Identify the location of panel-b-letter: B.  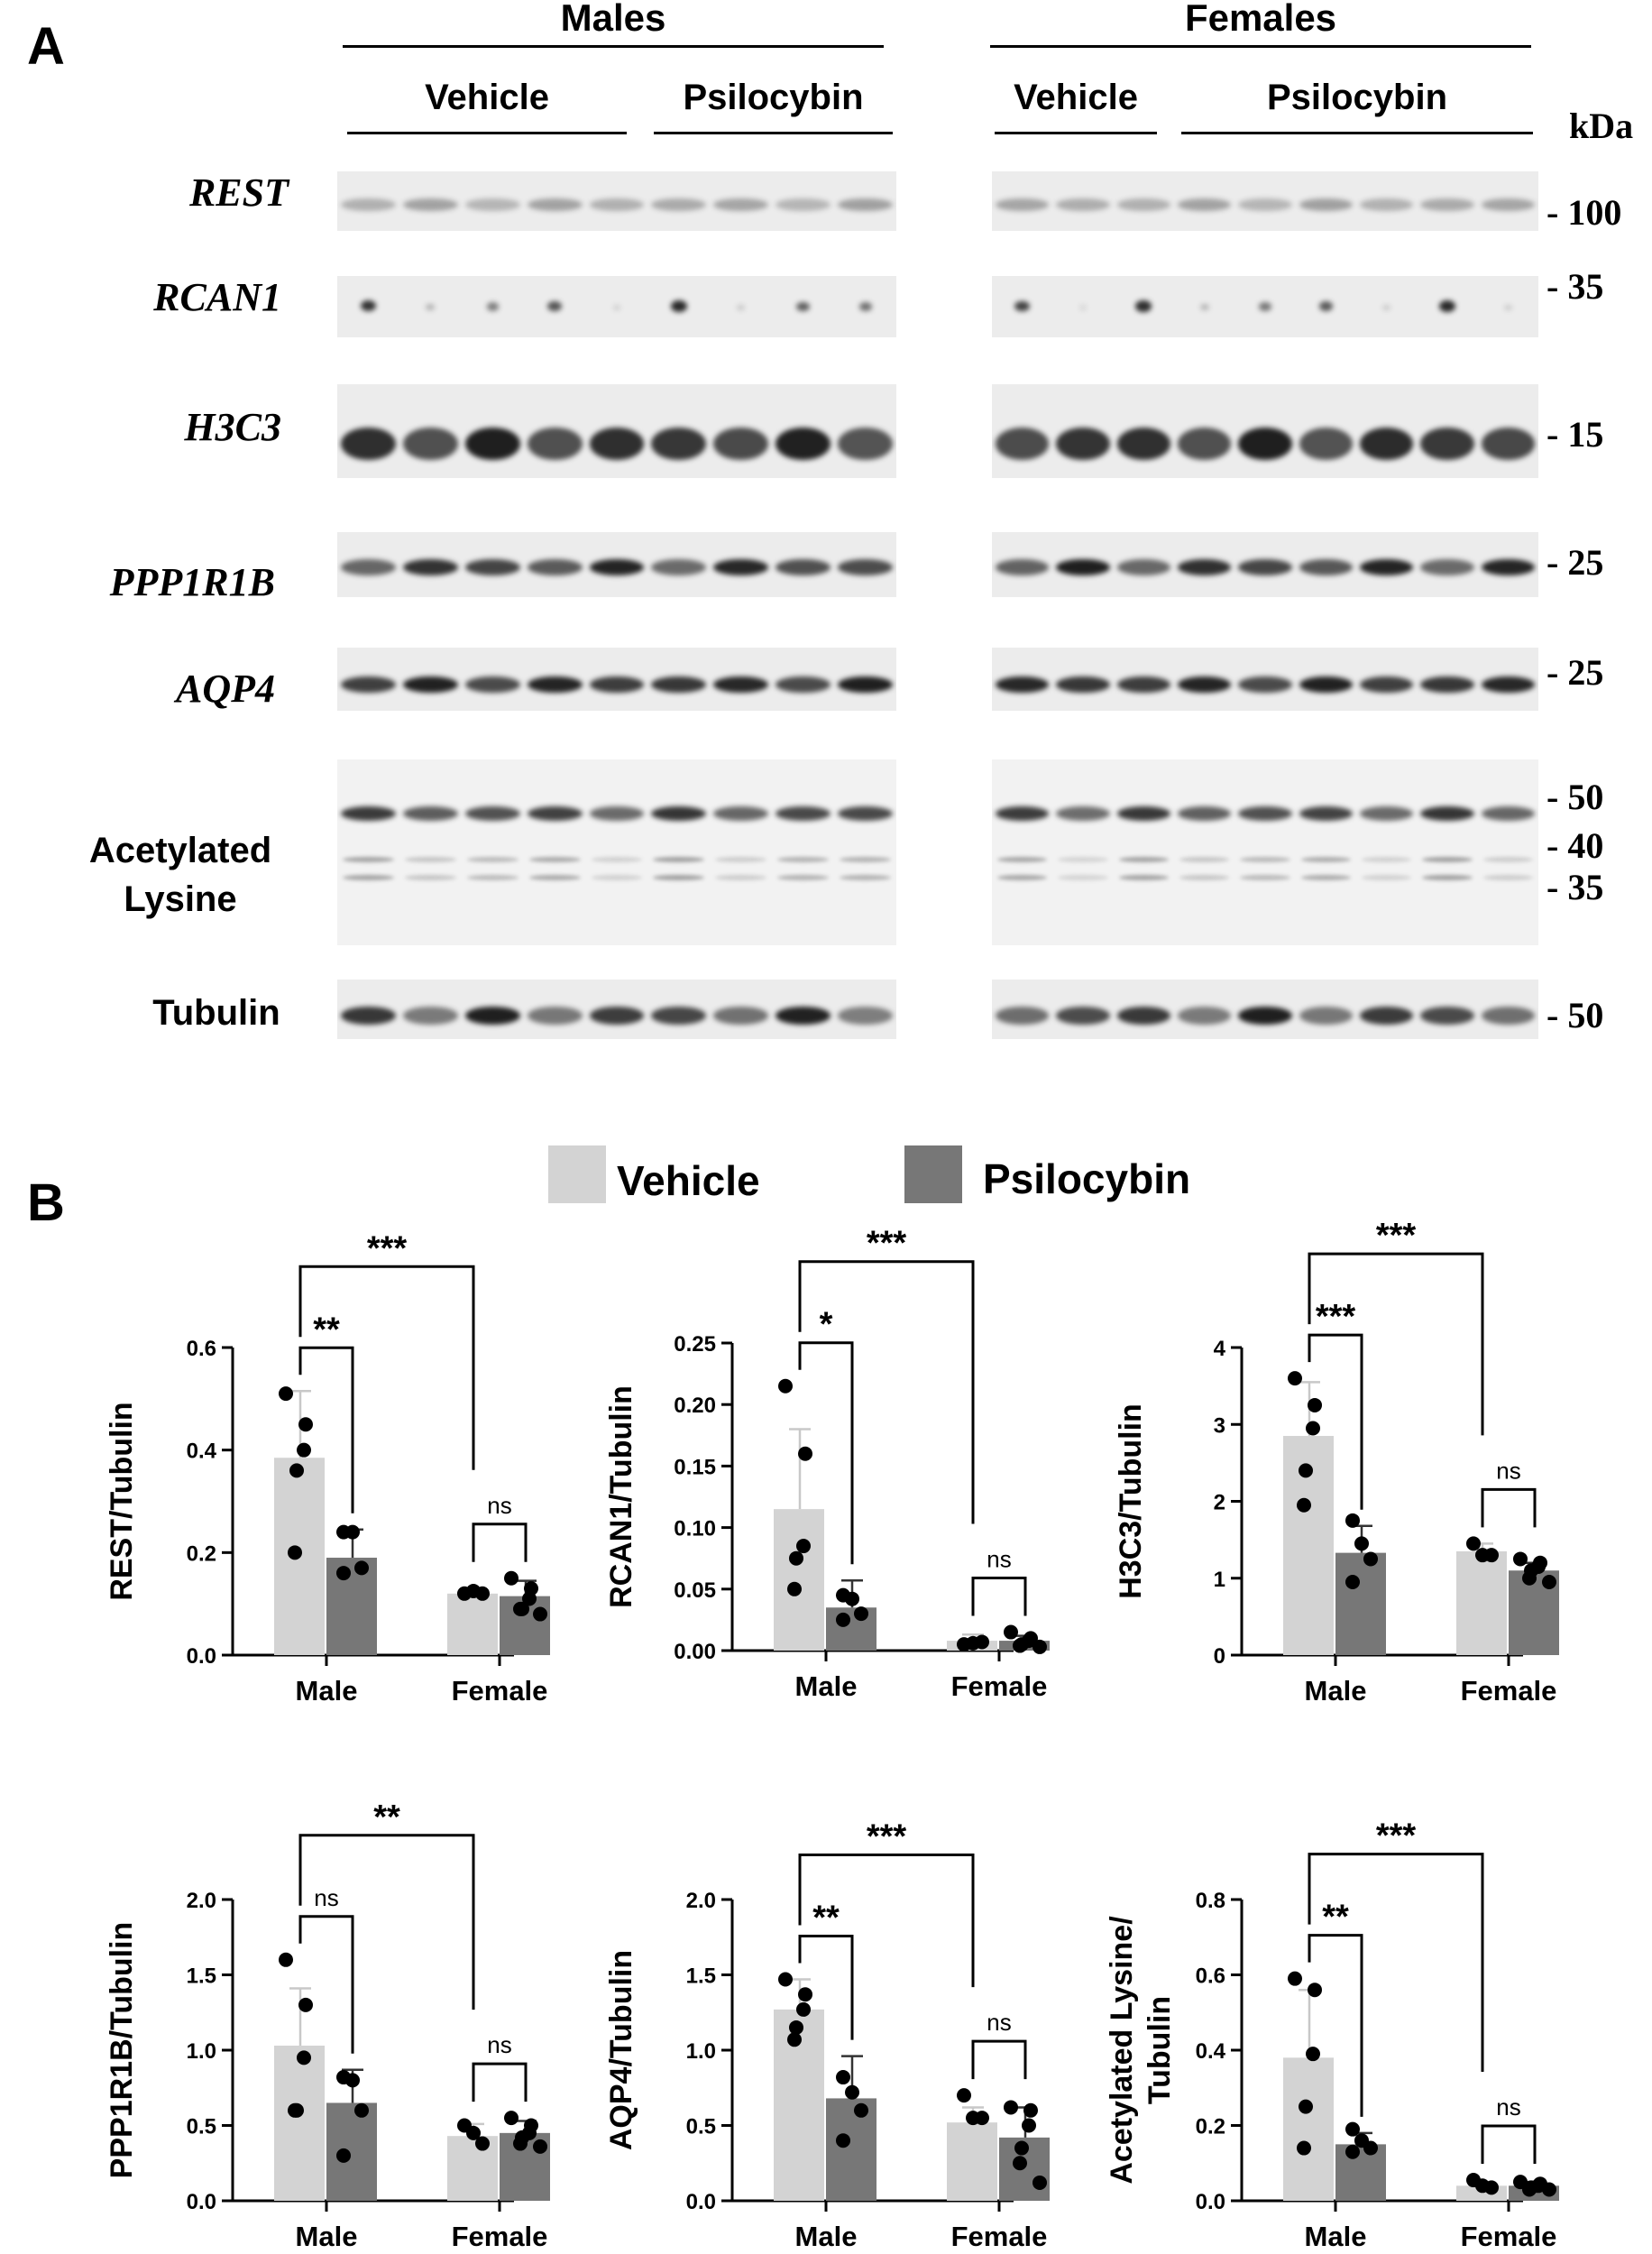
(46, 1202).